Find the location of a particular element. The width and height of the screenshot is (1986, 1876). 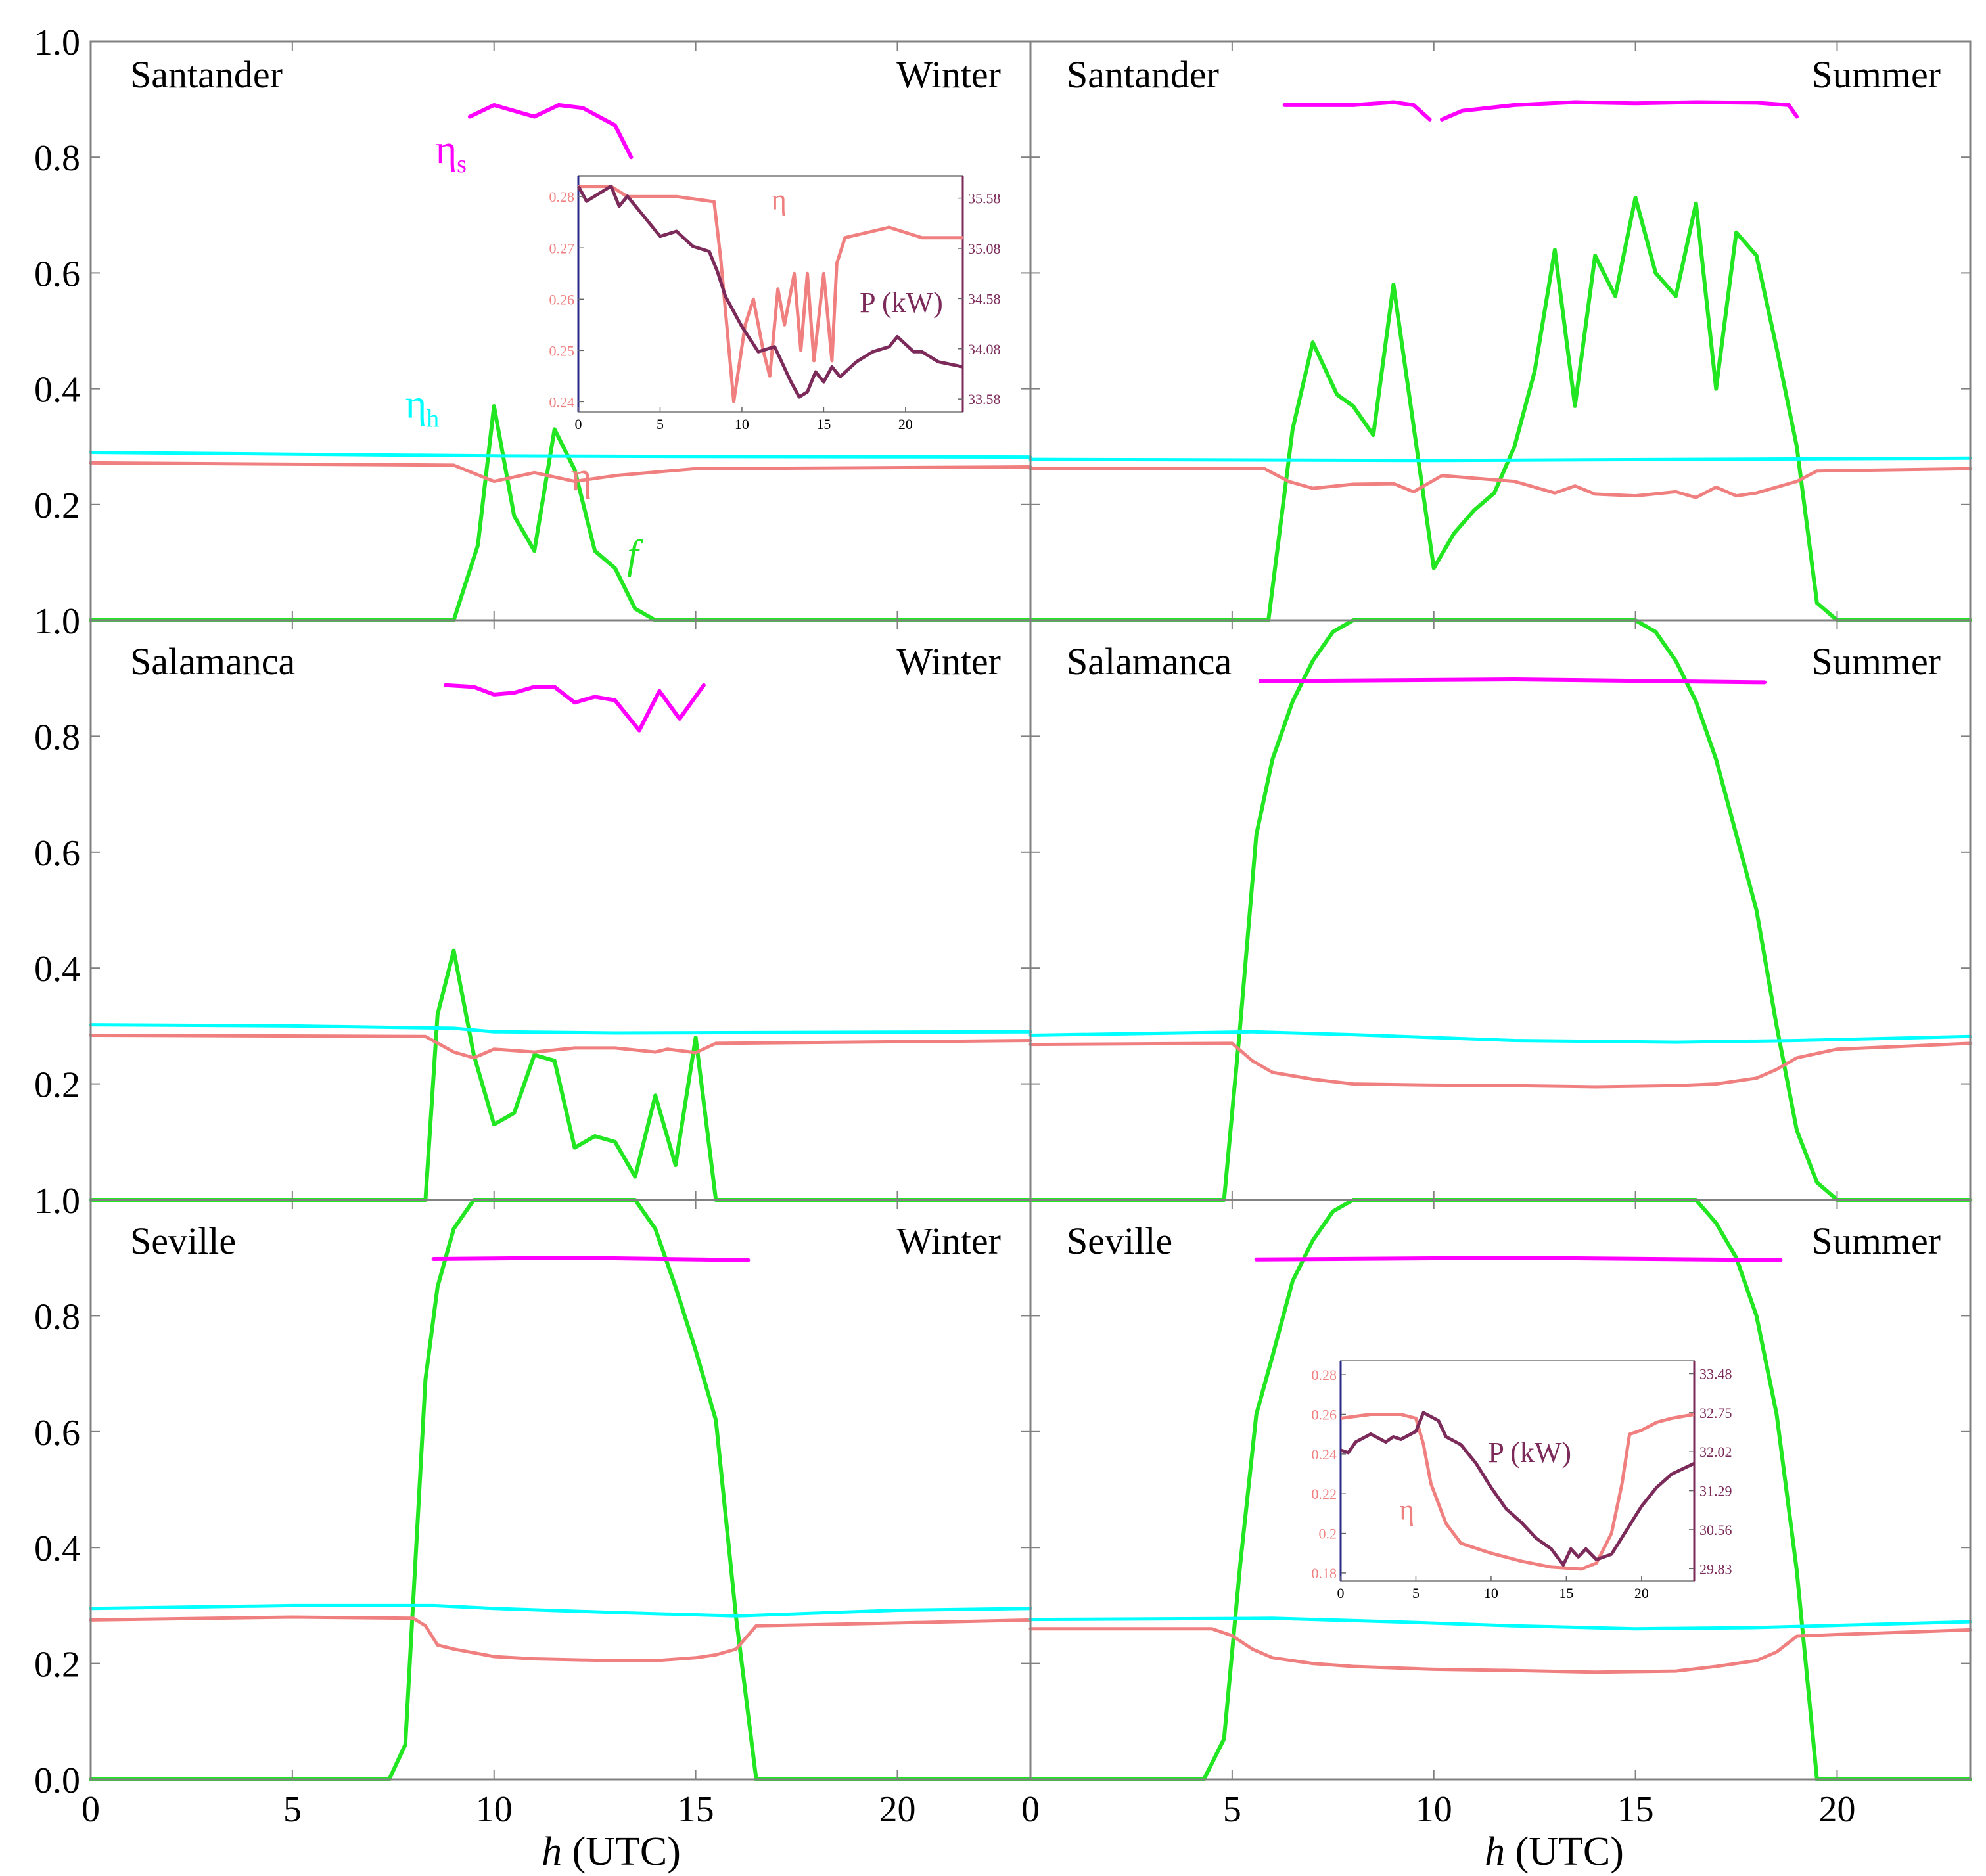

x-tick-label: 0 is located at coordinates (90, 1809).